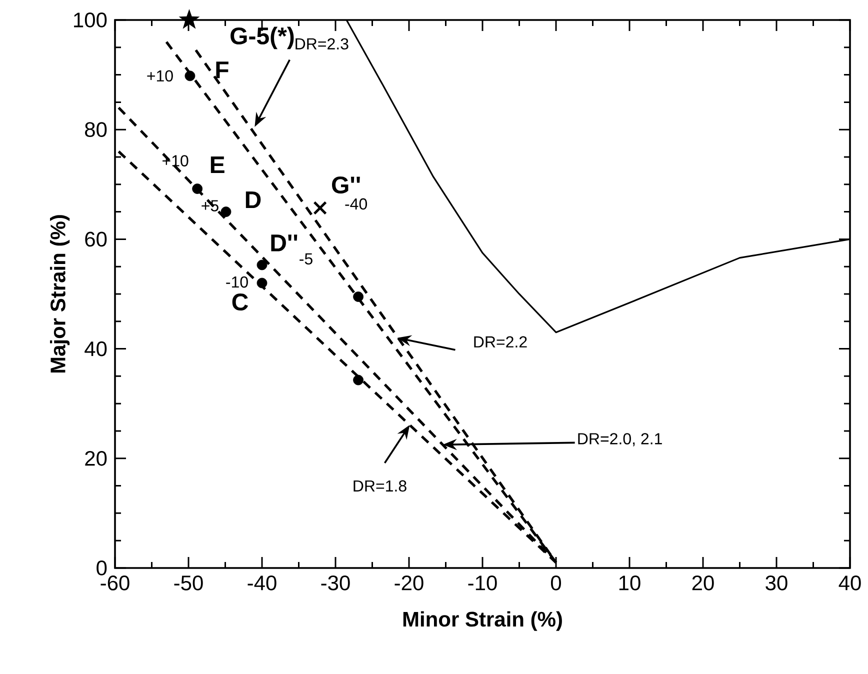  I want to click on y-tick-label: 40, so click(95, 348).